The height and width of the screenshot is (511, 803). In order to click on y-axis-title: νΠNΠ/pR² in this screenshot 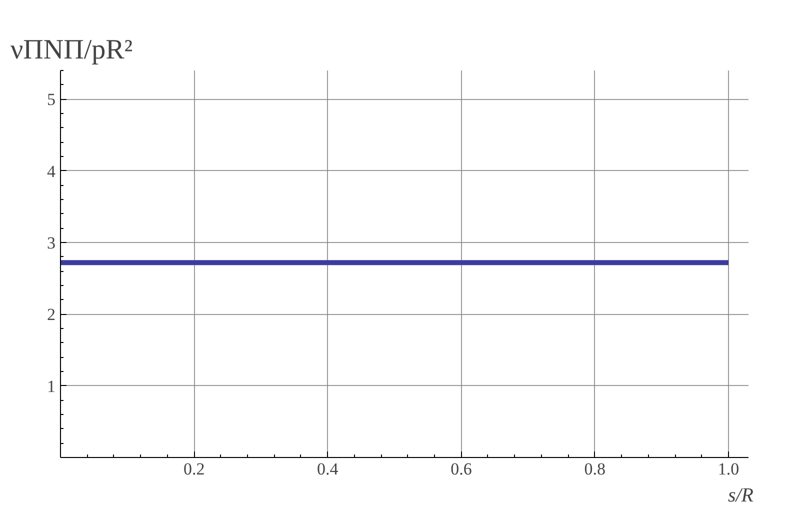, I will do `click(71, 50)`.